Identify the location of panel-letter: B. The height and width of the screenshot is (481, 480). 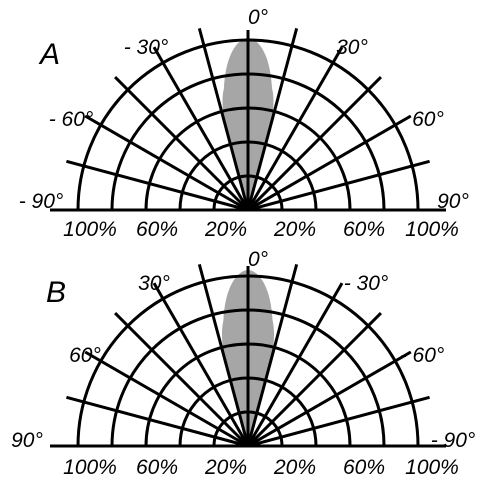
(56, 292).